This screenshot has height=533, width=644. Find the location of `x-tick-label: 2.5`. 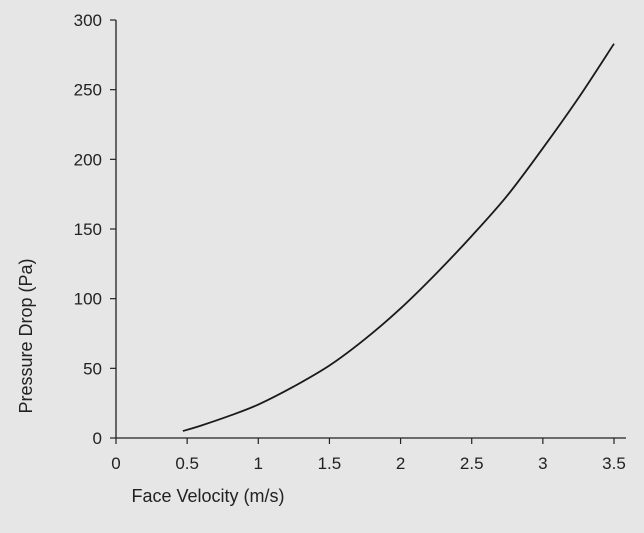

x-tick-label: 2.5 is located at coordinates (472, 463).